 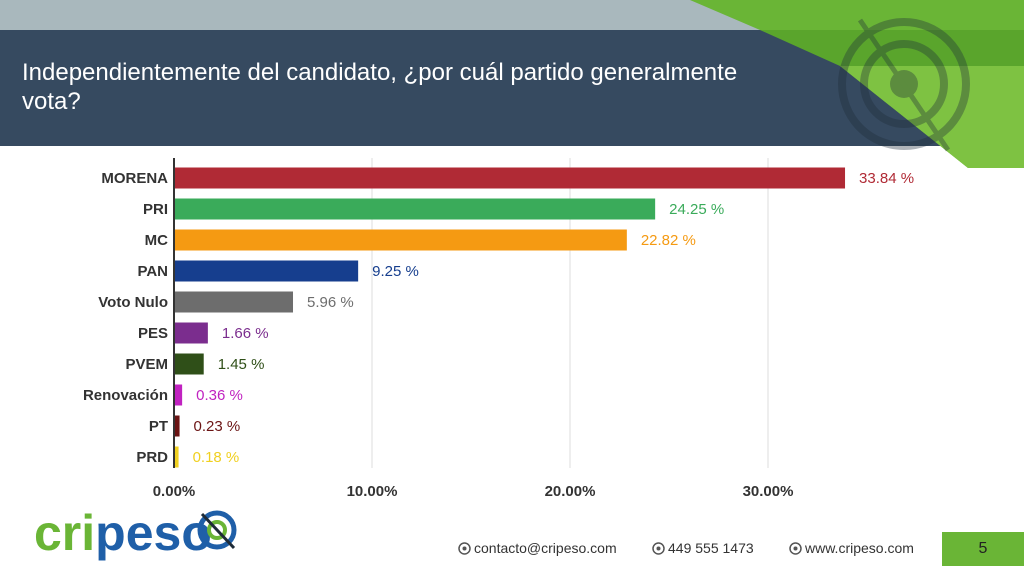 I want to click on category-label: Voto Nulo, so click(x=133, y=302).